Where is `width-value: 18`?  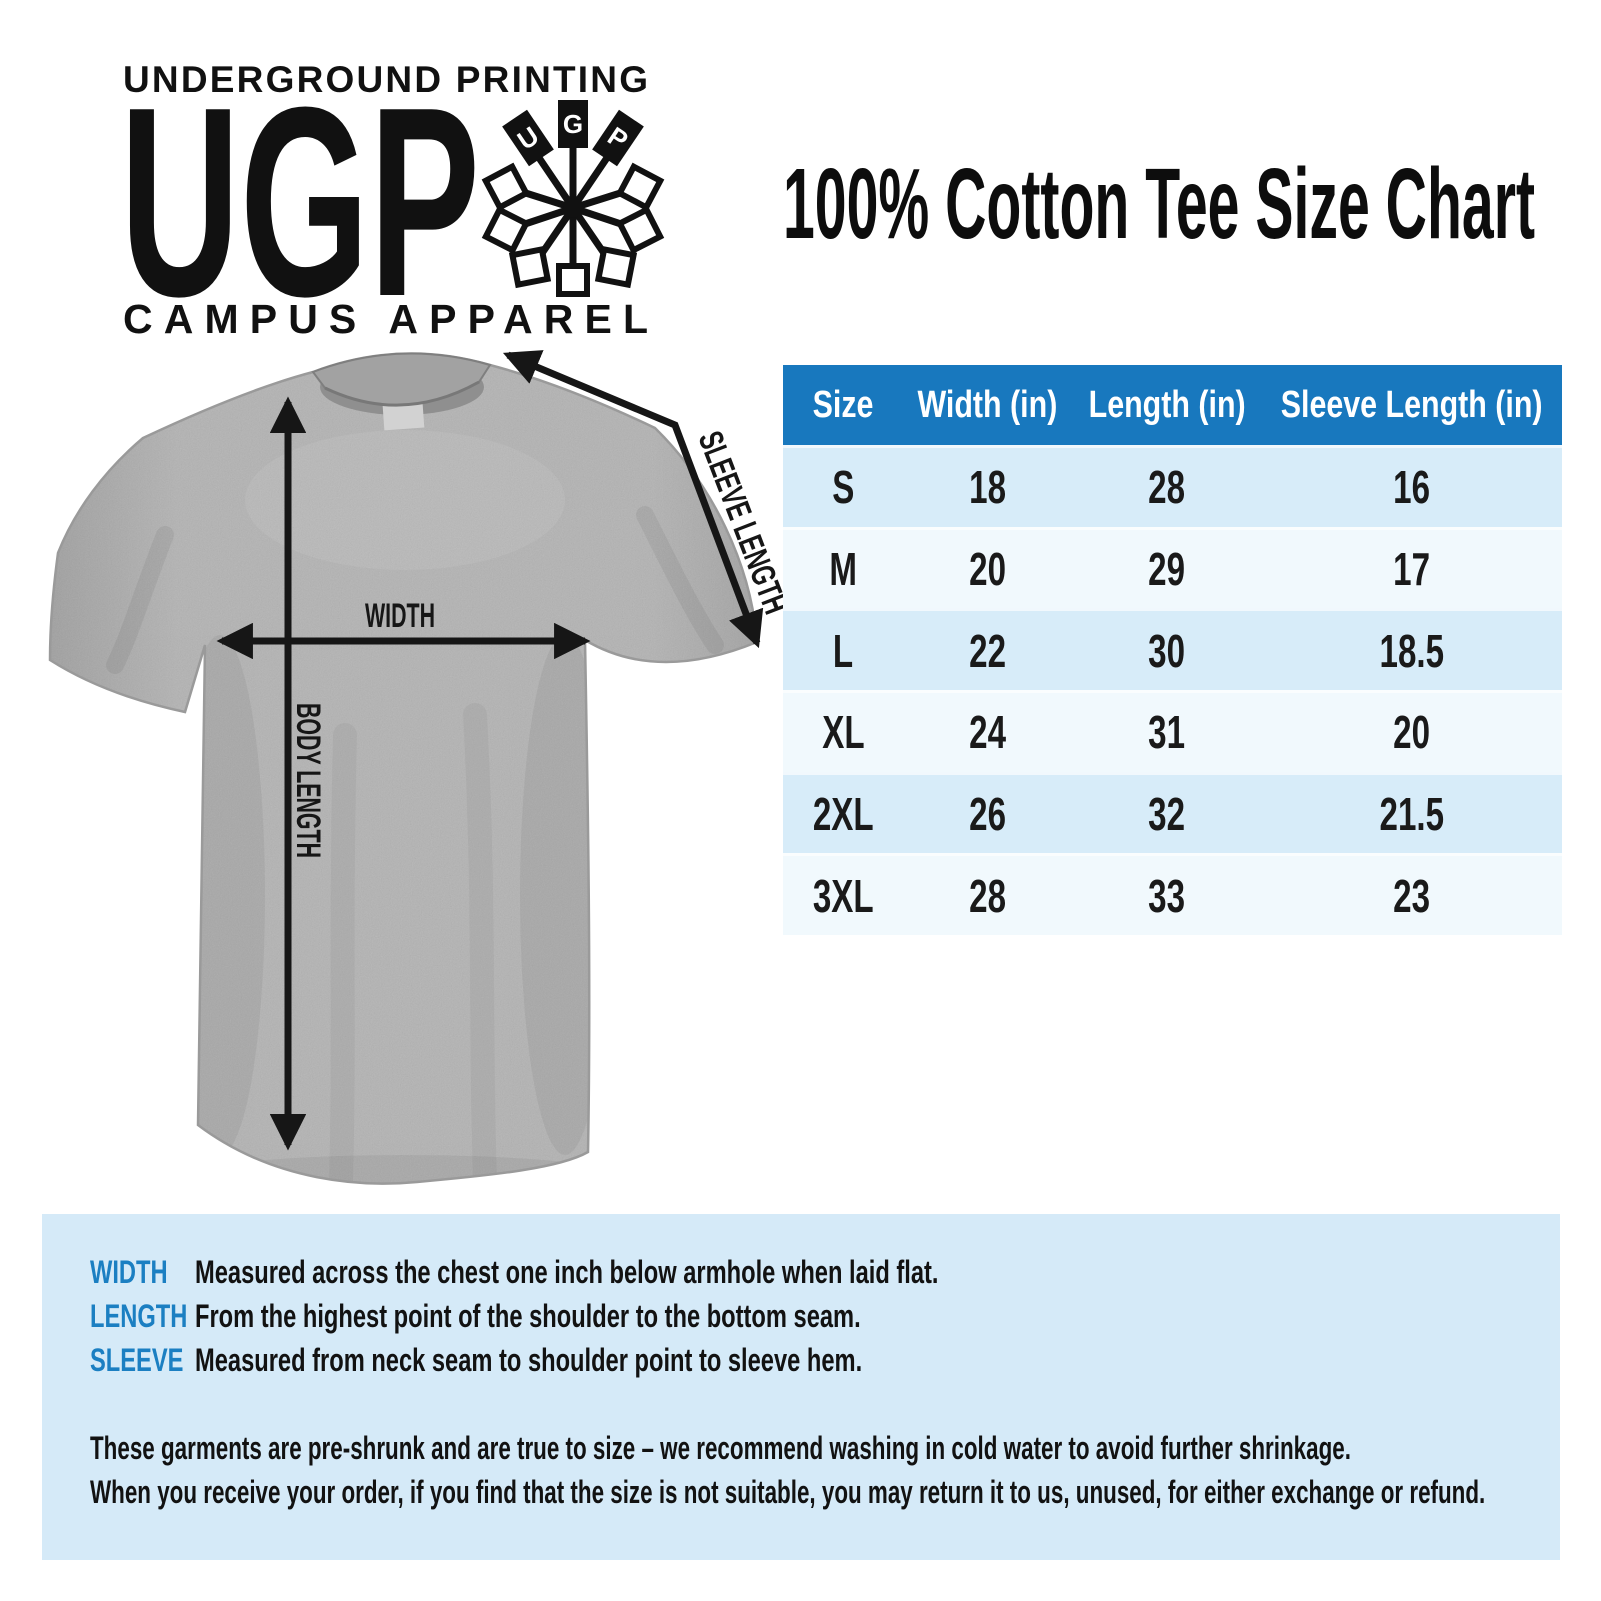
width-value: 18 is located at coordinates (987, 487).